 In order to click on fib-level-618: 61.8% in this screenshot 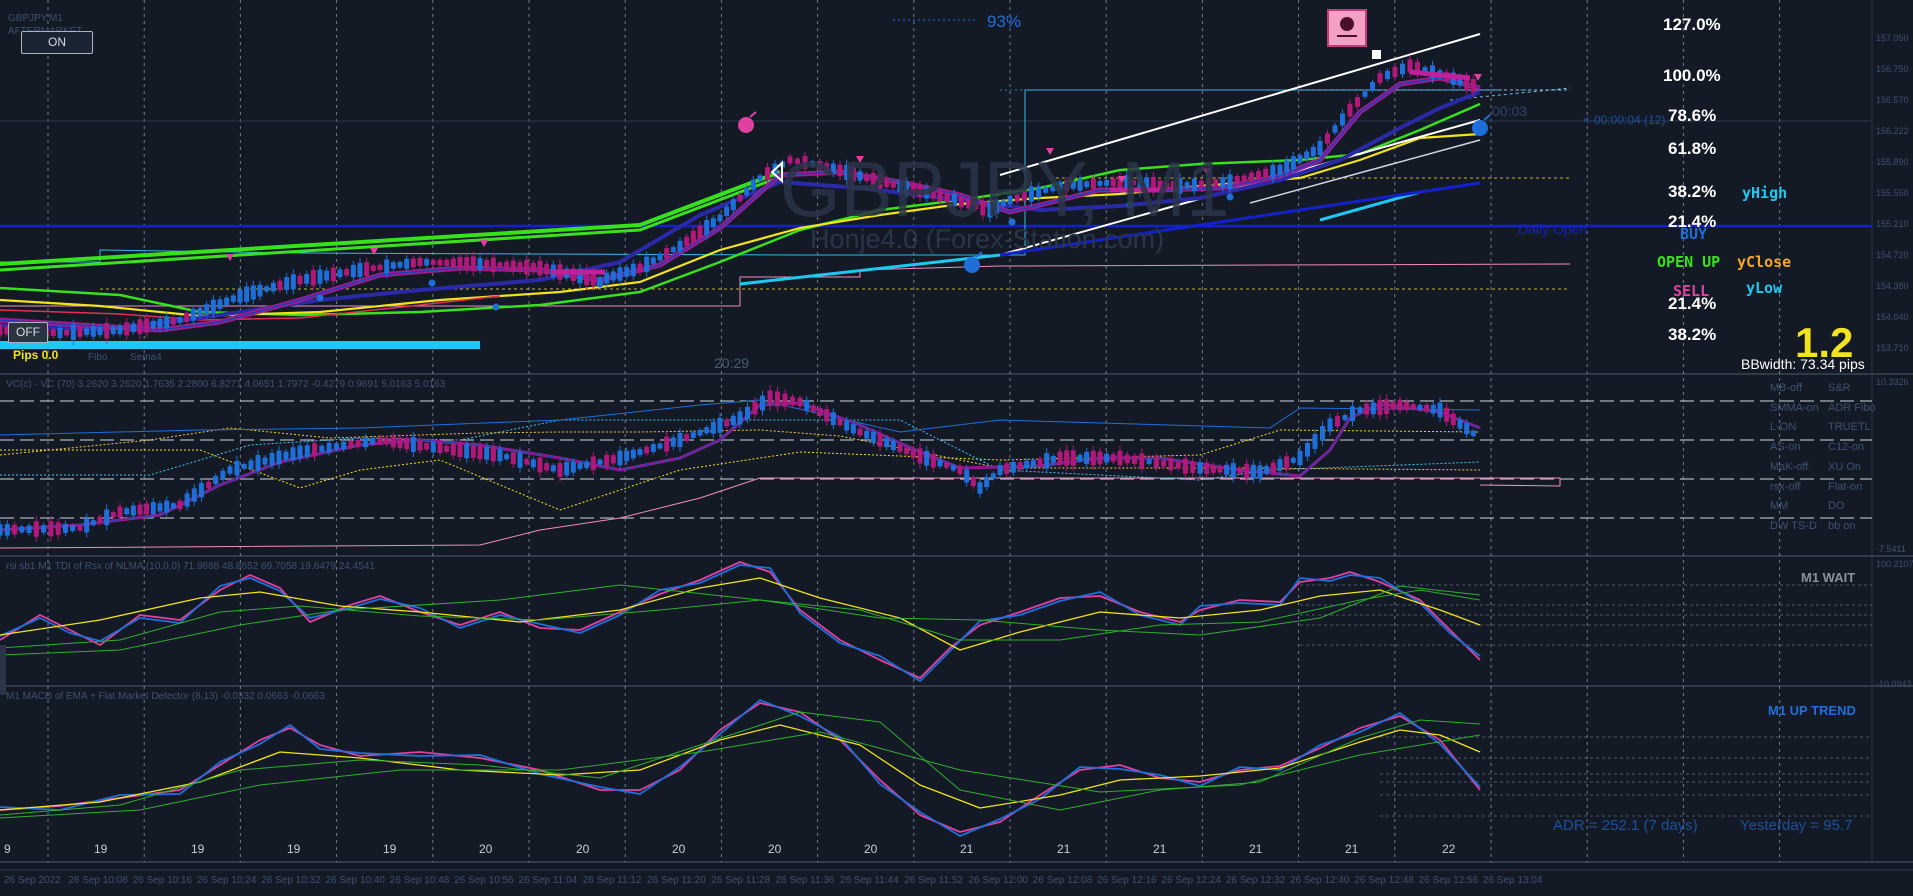, I will do `click(1692, 148)`.